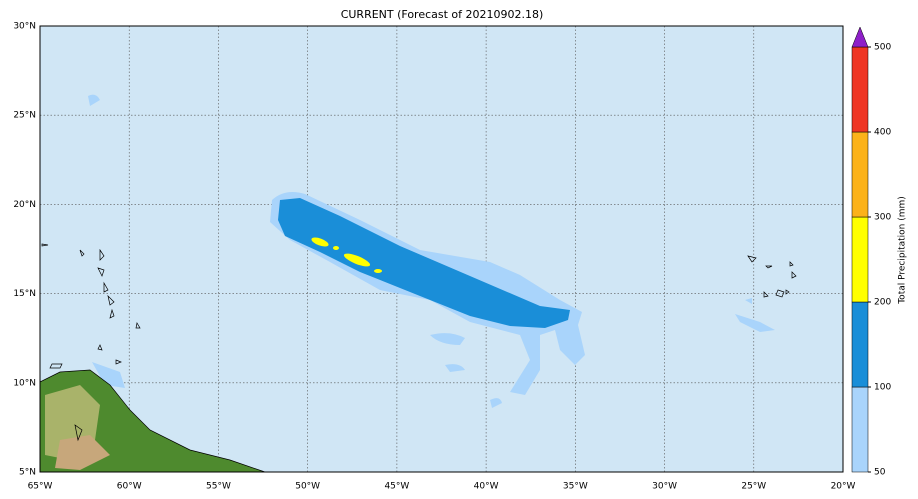 The height and width of the screenshot is (499, 918). What do you see at coordinates (753, 487) in the screenshot?
I see `lon-tick-label: 25°W` at bounding box center [753, 487].